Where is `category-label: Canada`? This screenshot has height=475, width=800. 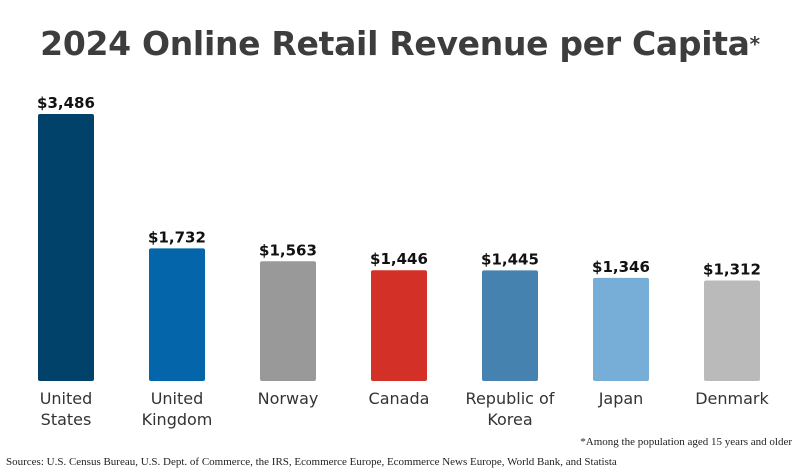
category-label: Canada is located at coordinates (399, 398).